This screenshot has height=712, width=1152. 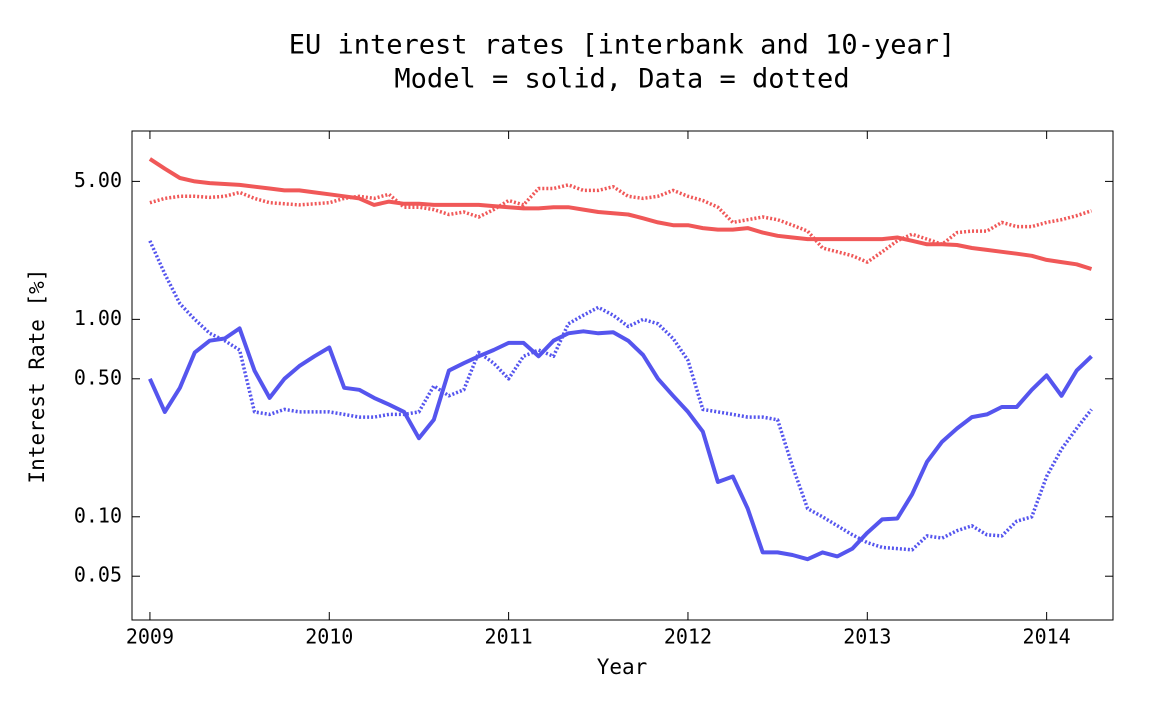 What do you see at coordinates (1047, 637) in the screenshot?
I see `x-tick-label: 2014` at bounding box center [1047, 637].